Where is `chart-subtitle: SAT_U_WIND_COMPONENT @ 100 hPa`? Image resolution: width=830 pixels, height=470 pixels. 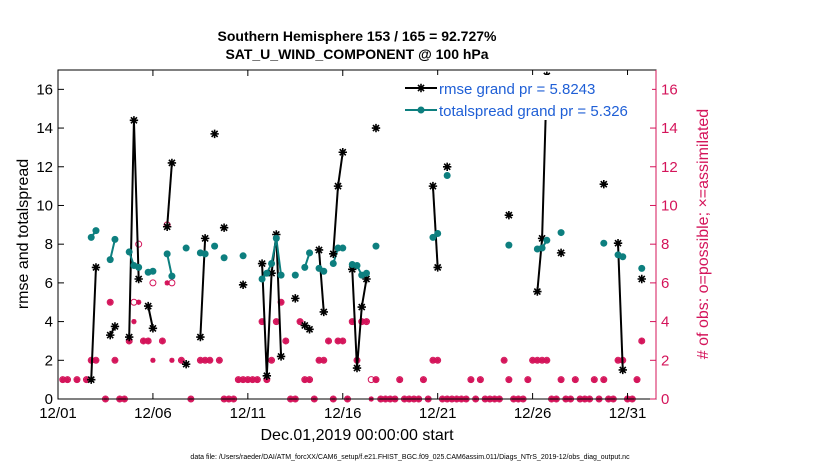 chart-subtitle: SAT_U_WIND_COMPONENT @ 100 hPa is located at coordinates (356, 54).